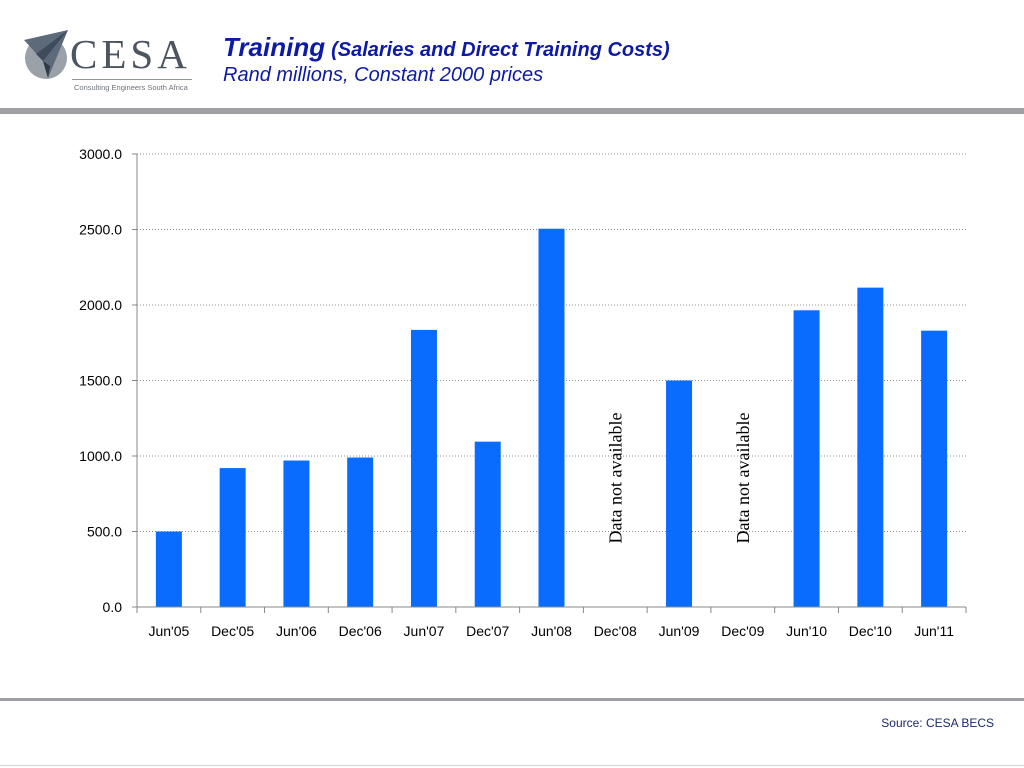 Image resolution: width=1024 pixels, height=768 pixels. I want to click on logo-tagline: Consulting Engineers South Africa, so click(131, 87).